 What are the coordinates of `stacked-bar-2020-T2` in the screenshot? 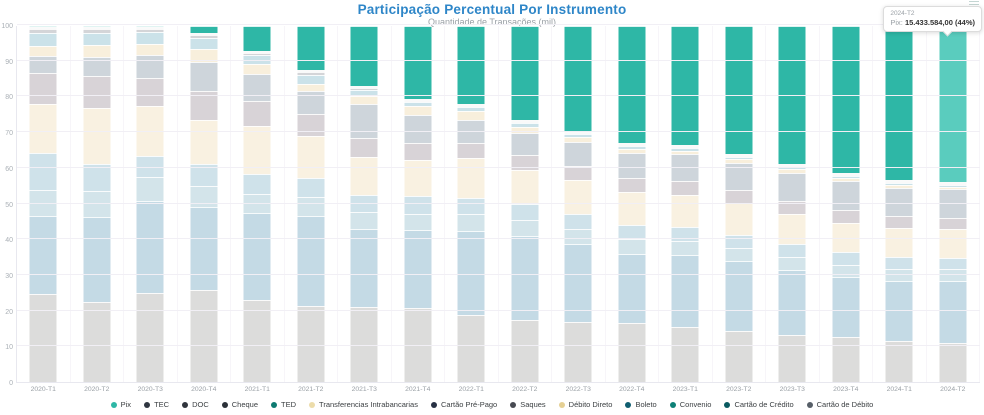 It's located at (97, 203).